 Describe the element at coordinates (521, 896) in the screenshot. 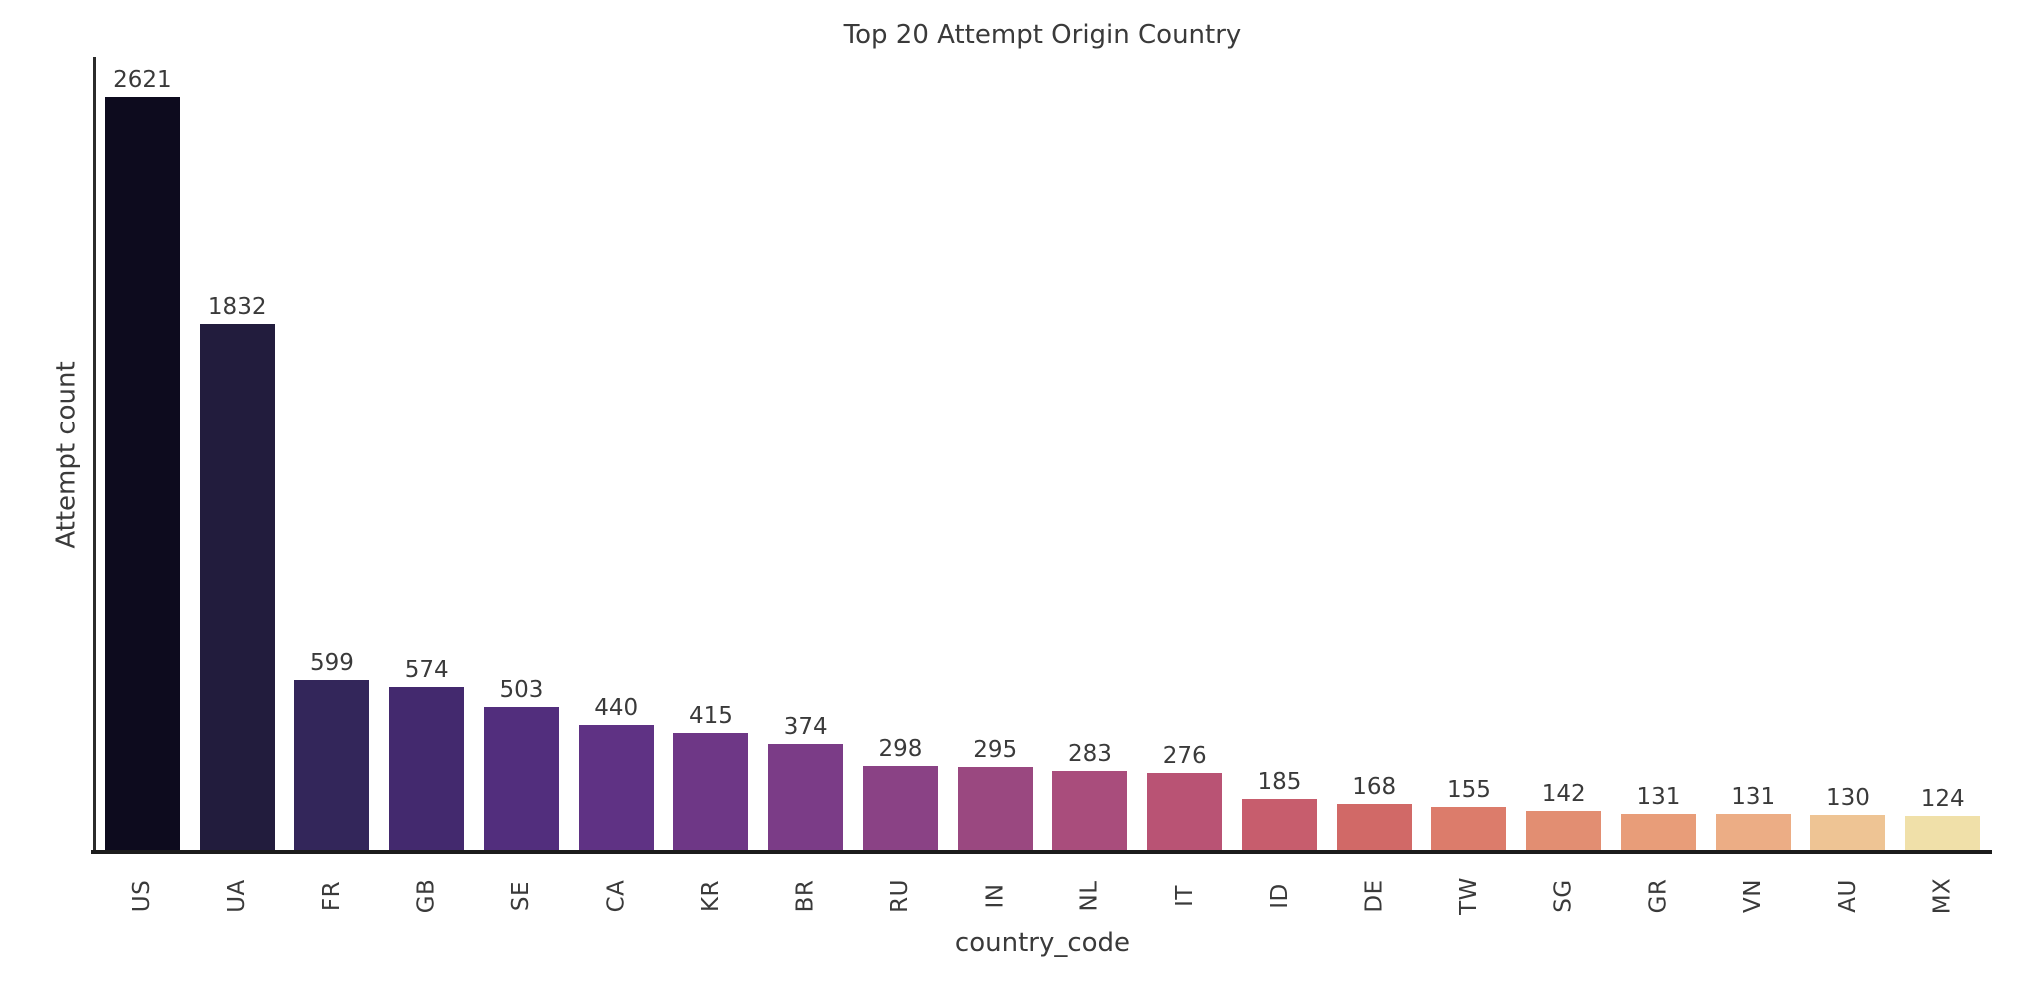

I see `x-tick-label: SE` at that location.